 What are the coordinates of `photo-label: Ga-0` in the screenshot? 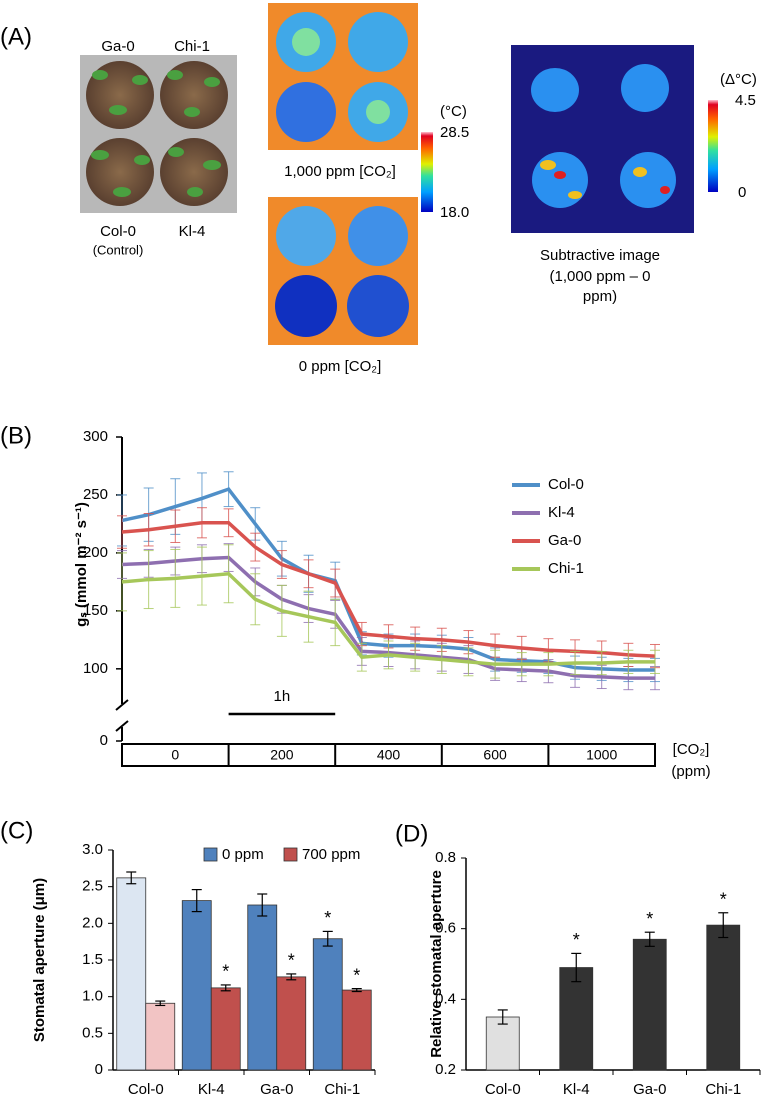 It's located at (117, 46).